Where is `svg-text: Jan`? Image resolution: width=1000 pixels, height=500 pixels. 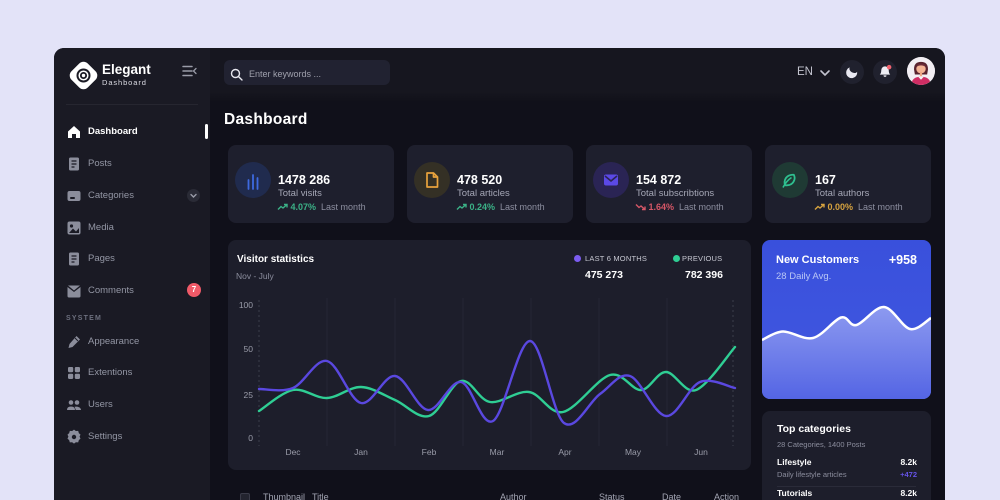 svg-text: Jan is located at coordinates (361, 452).